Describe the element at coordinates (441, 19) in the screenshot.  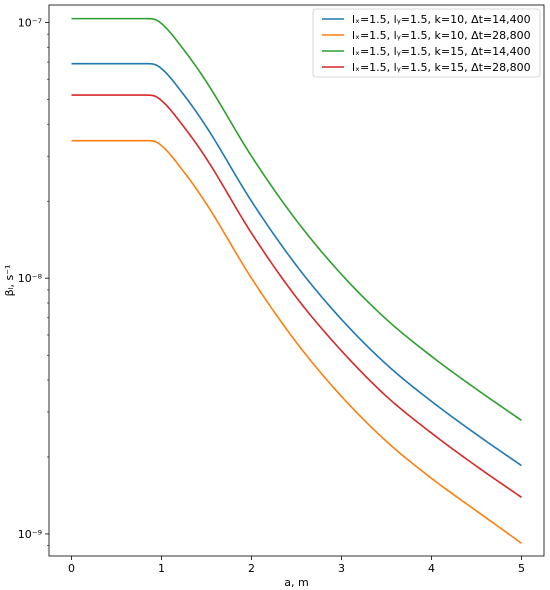
I see `legend-entry-label: lₓ=1.5, lᵧ=1.5, k=10, Δt=14,400` at that location.